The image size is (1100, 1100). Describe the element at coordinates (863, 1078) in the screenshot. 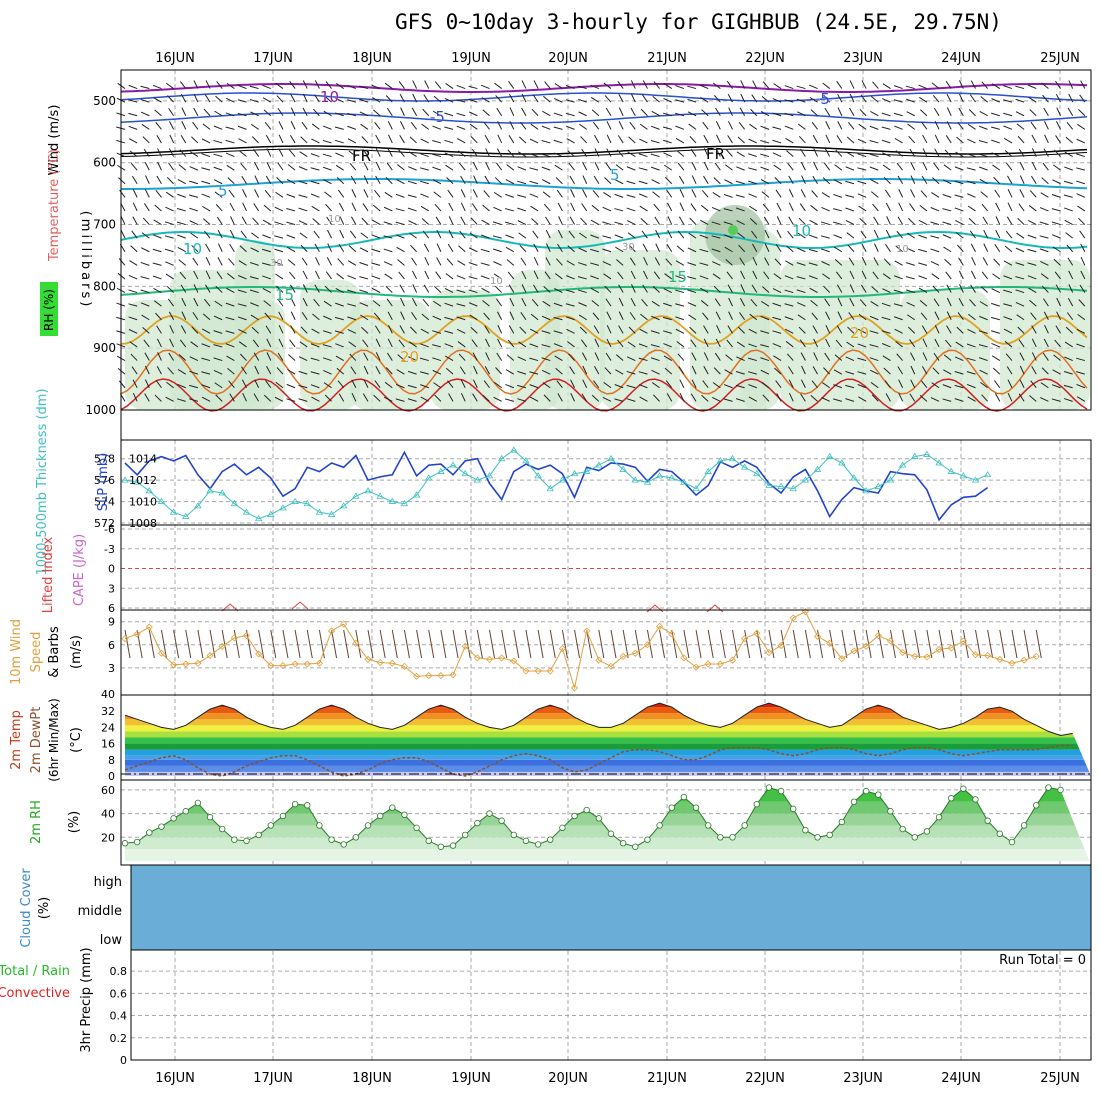

I see `date-label-bottom: 23JUN` at that location.